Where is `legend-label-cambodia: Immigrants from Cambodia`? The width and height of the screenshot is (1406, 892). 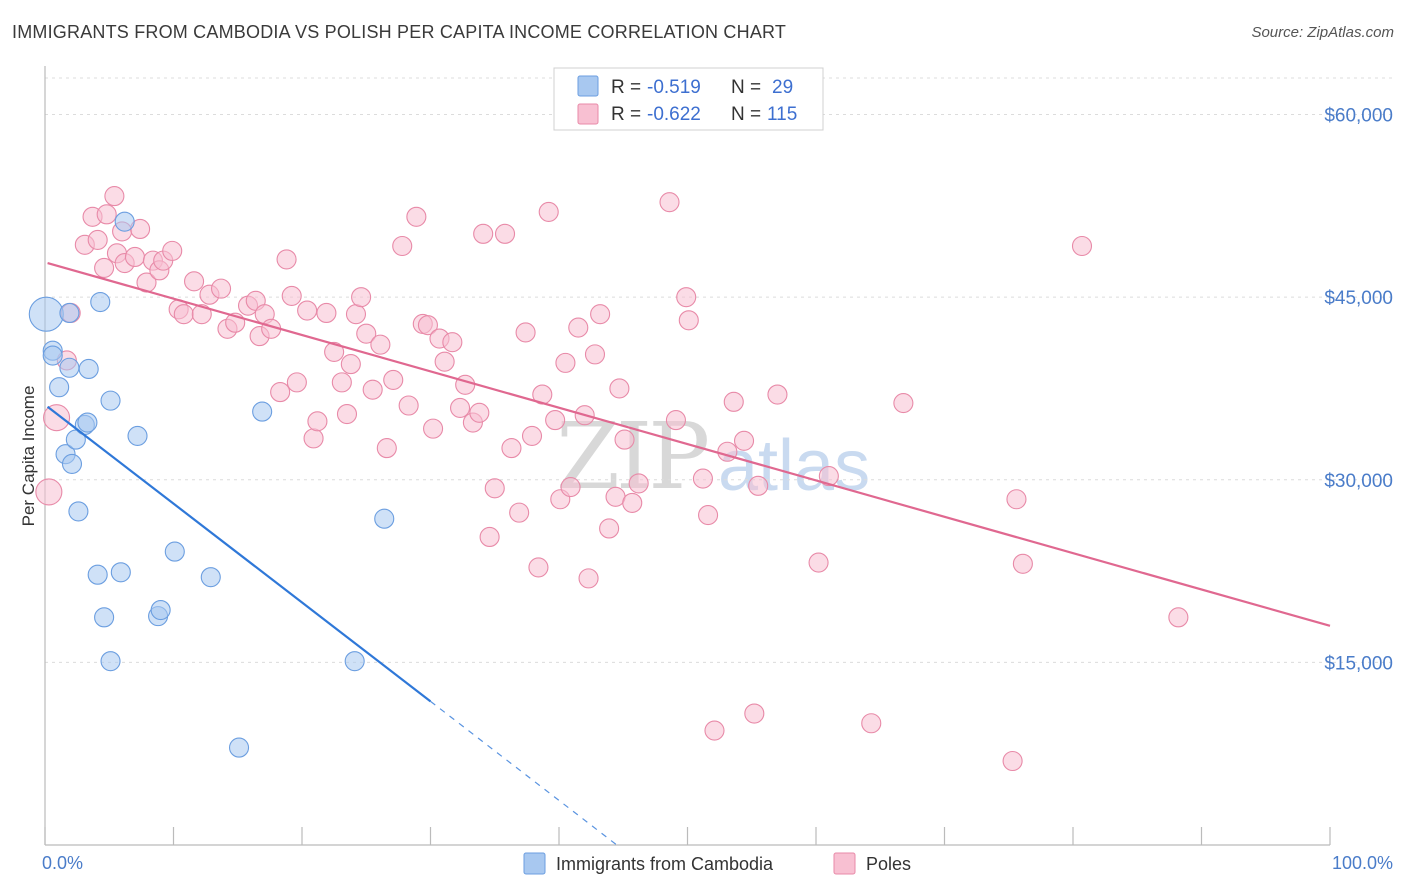 legend-label-cambodia: Immigrants from Cambodia is located at coordinates (665, 864).